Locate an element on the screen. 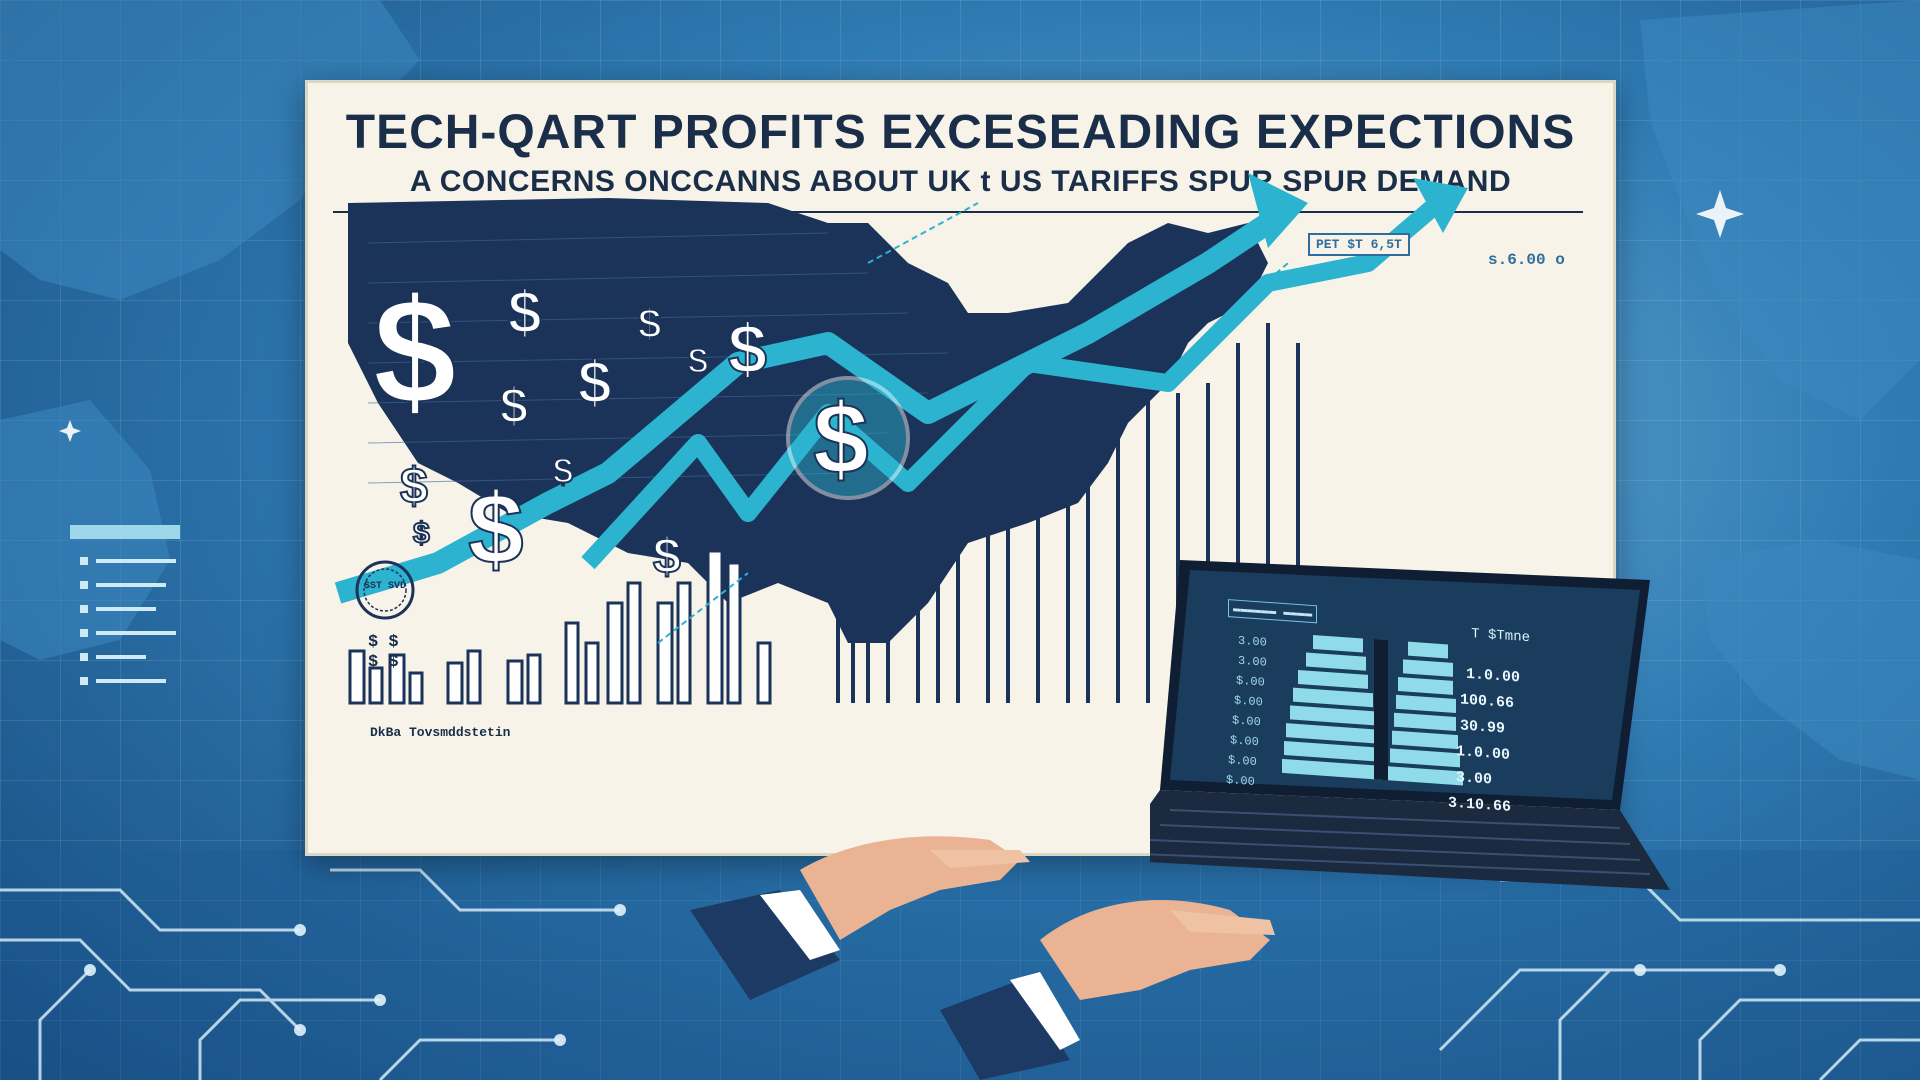 This screenshot has width=1920, height=1080. side-data-panel is located at coordinates (130, 610).